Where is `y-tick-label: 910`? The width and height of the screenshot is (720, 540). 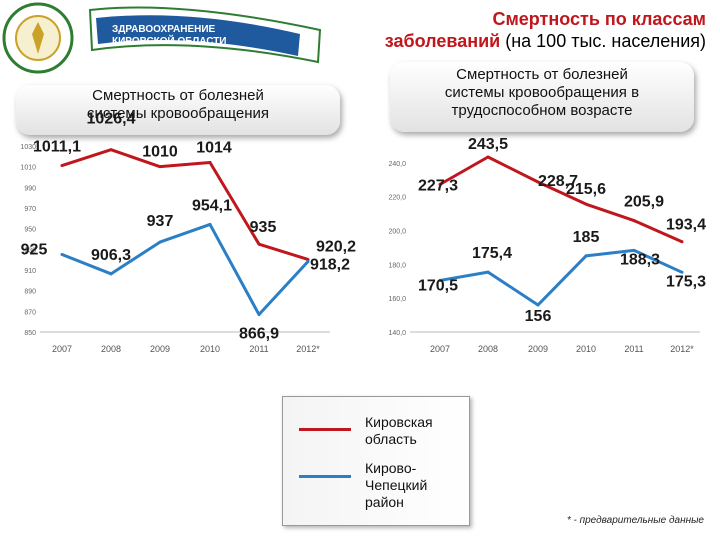
y-tick-label: 910 is located at coordinates (30, 271).